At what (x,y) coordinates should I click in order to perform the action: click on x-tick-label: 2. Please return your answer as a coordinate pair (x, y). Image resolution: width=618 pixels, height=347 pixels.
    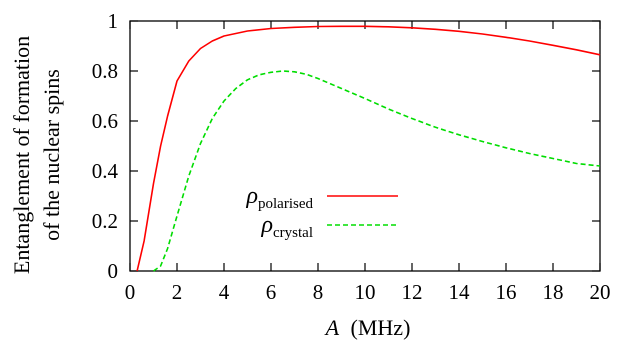
    Looking at the image, I should click on (177, 292).